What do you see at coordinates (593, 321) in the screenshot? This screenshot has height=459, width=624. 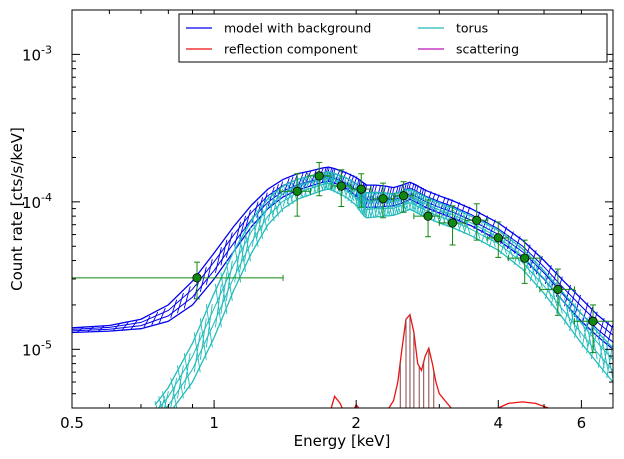 I see `data-point-13-marker` at bounding box center [593, 321].